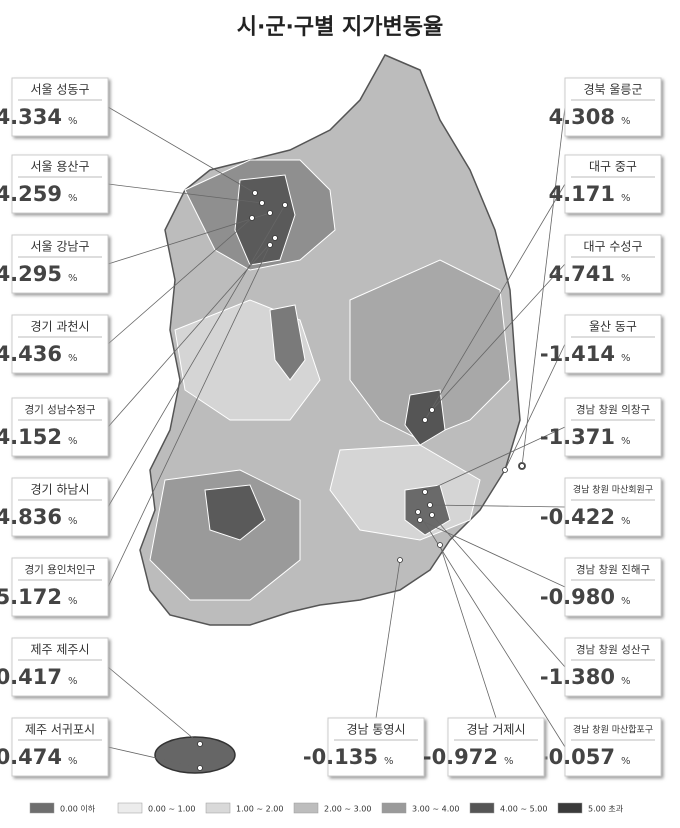 The width and height of the screenshot is (680, 828). Describe the element at coordinates (60, 730) in the screenshot. I see `callout-name: 제주 서귀포시` at that location.